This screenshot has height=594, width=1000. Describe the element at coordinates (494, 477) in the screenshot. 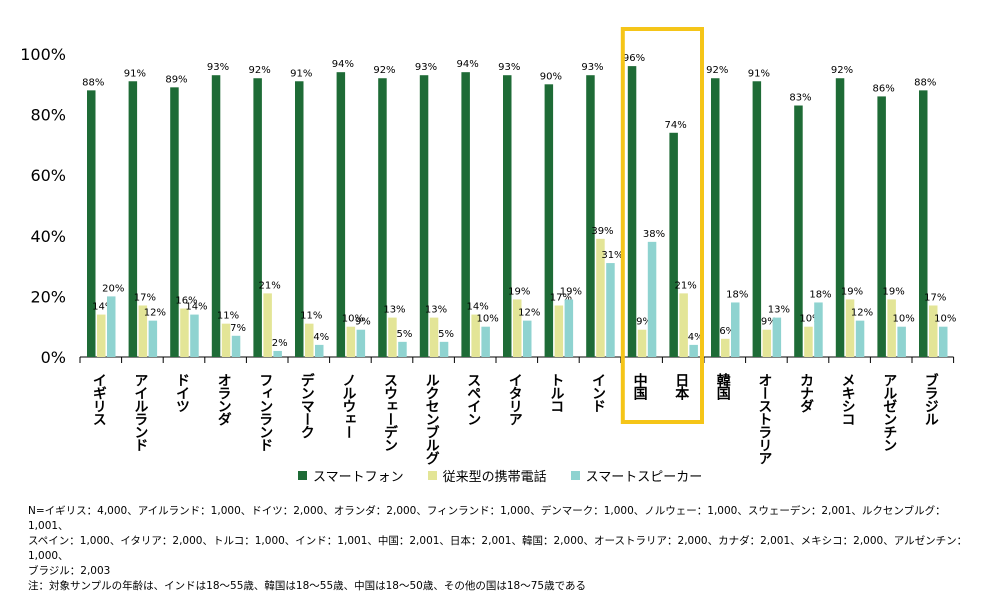

I see `legend-label-feature-phone: 従来型の携帯電話` at that location.